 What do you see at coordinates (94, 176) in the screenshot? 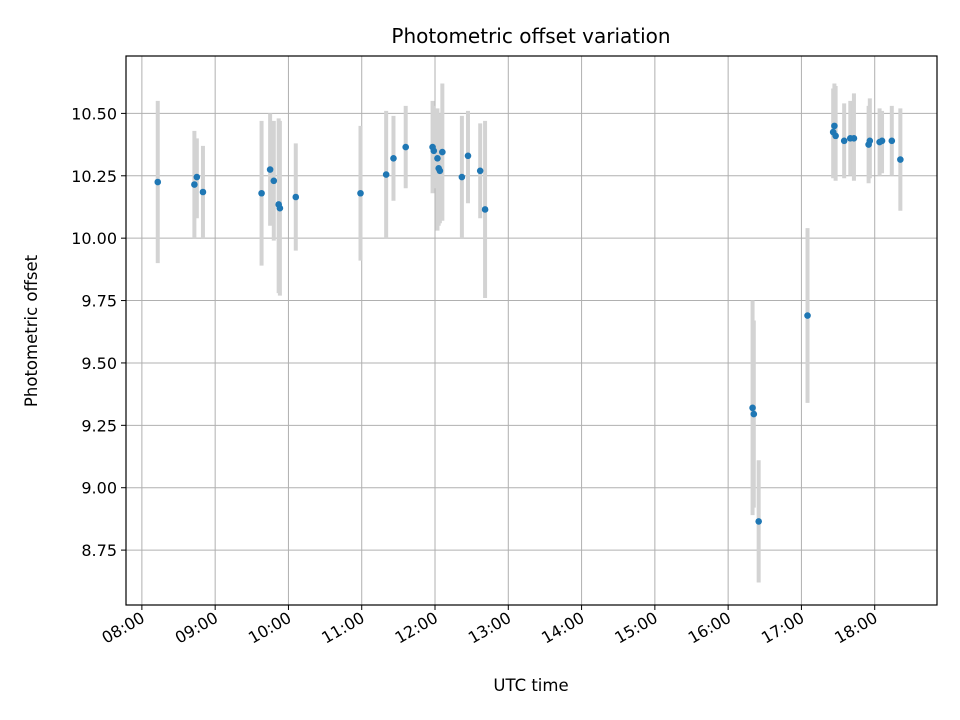
I see `y-tick-label: 10.25` at bounding box center [94, 176].